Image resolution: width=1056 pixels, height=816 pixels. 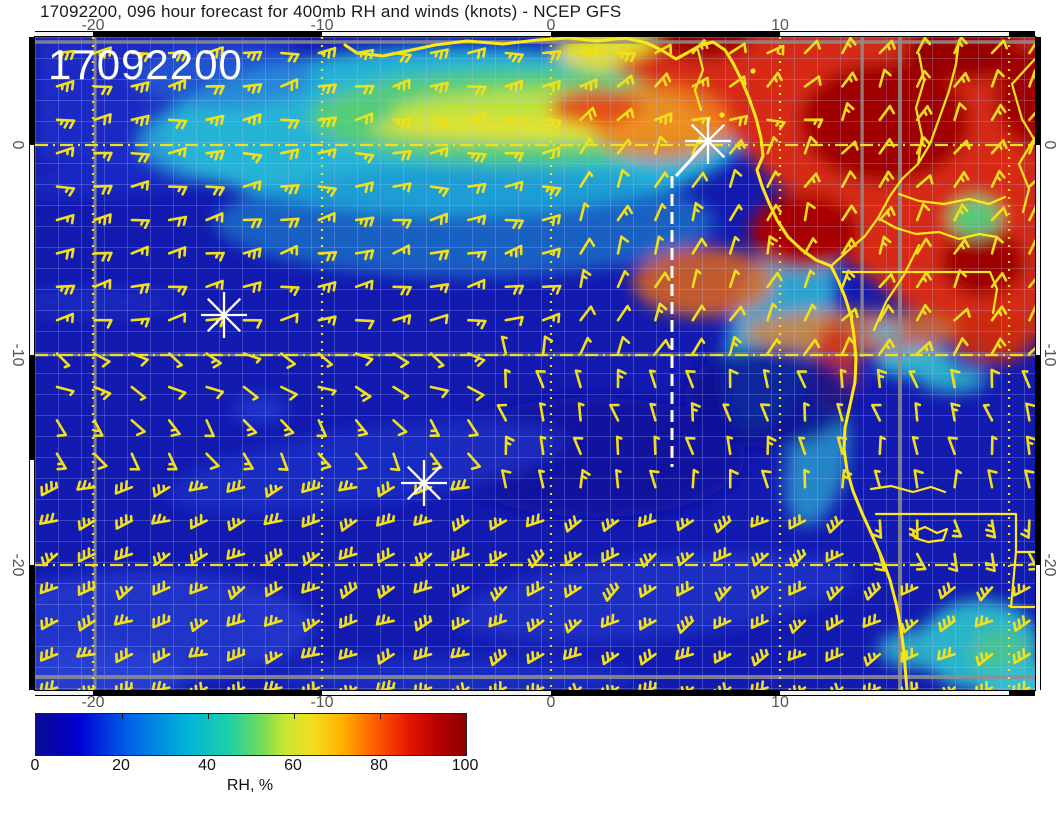 I want to click on island-dot, so click(x=722, y=115).